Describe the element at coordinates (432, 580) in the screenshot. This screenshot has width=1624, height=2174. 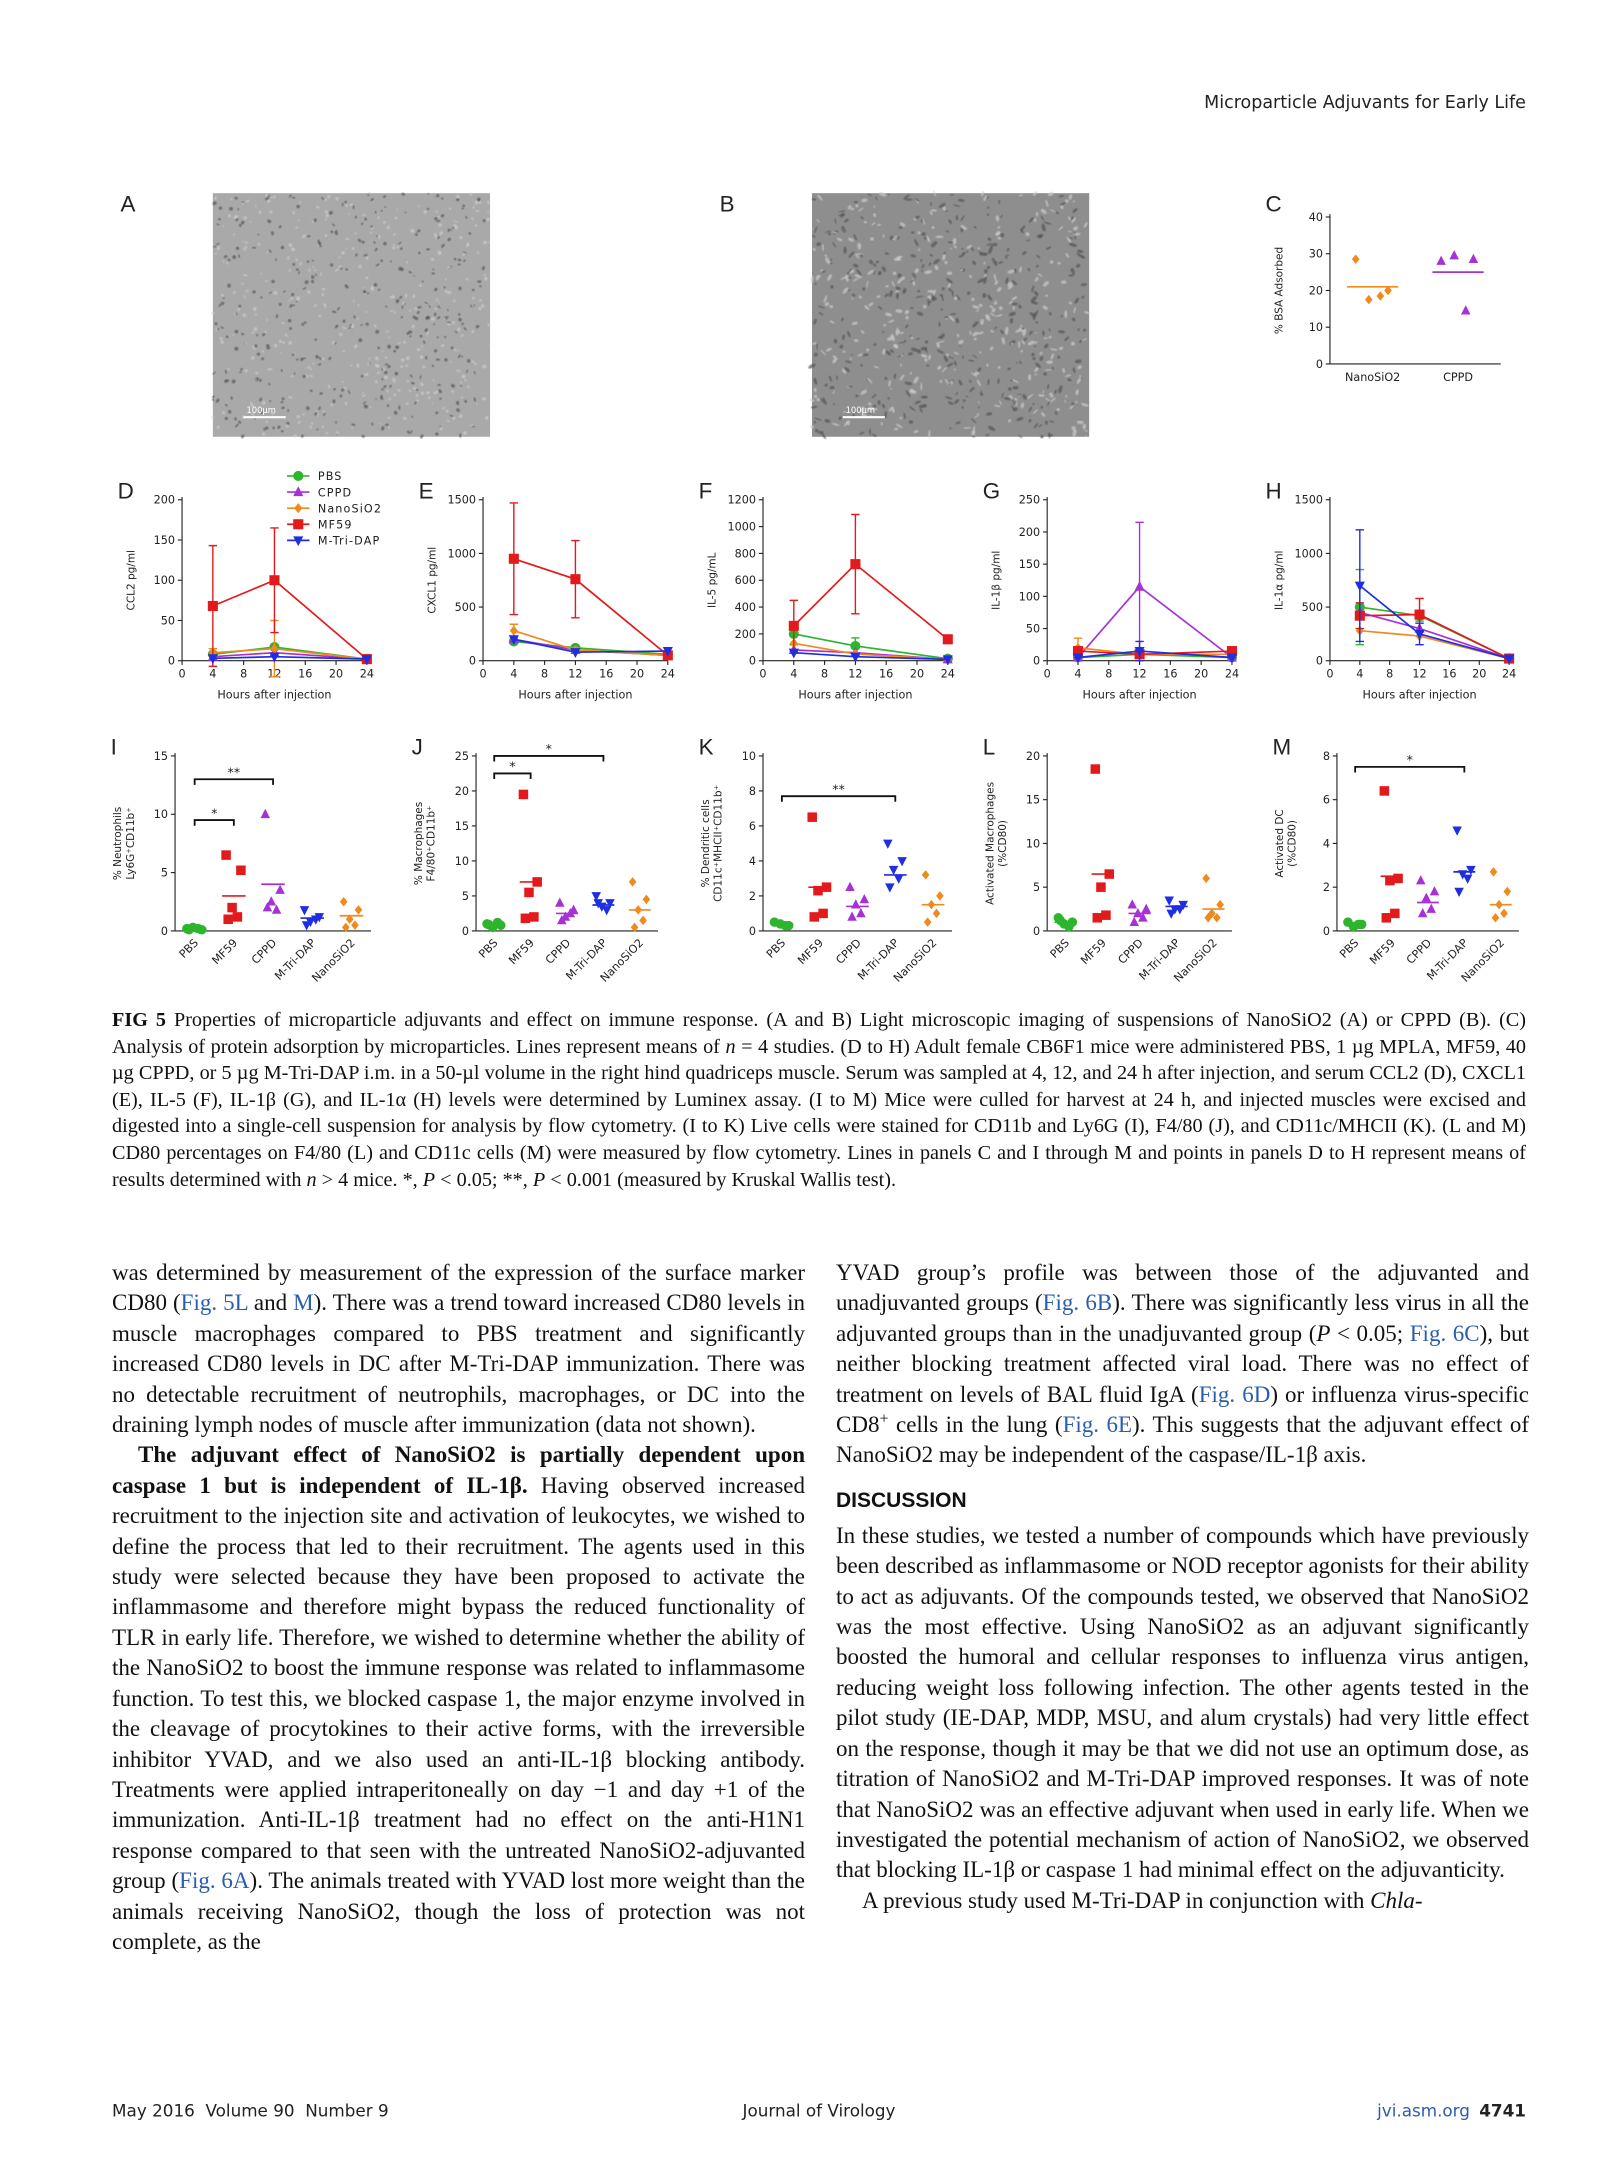
I see `y-axis-label: CXCL1 pg/ml` at that location.